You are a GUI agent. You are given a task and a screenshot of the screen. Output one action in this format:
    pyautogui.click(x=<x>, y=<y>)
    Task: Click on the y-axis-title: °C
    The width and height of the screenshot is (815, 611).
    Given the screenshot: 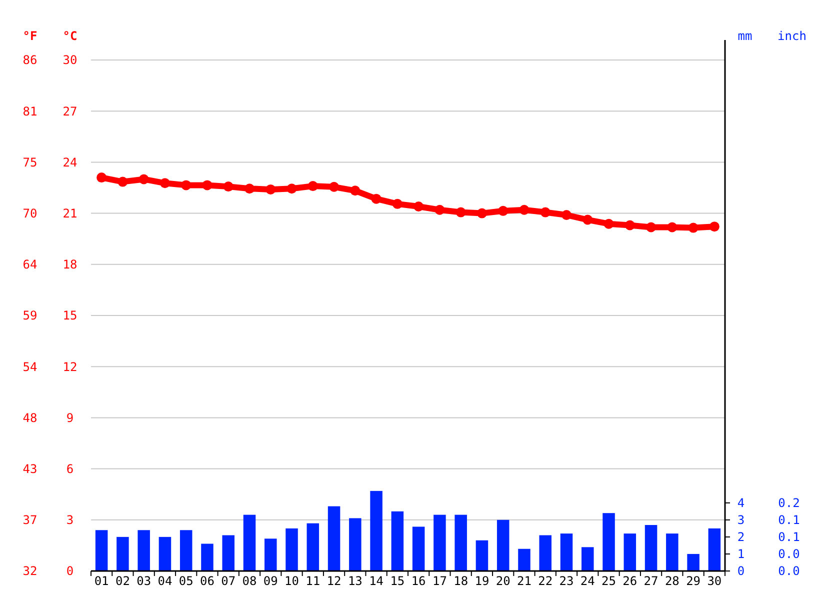 What is the action you would take?
    pyautogui.click(x=70, y=36)
    